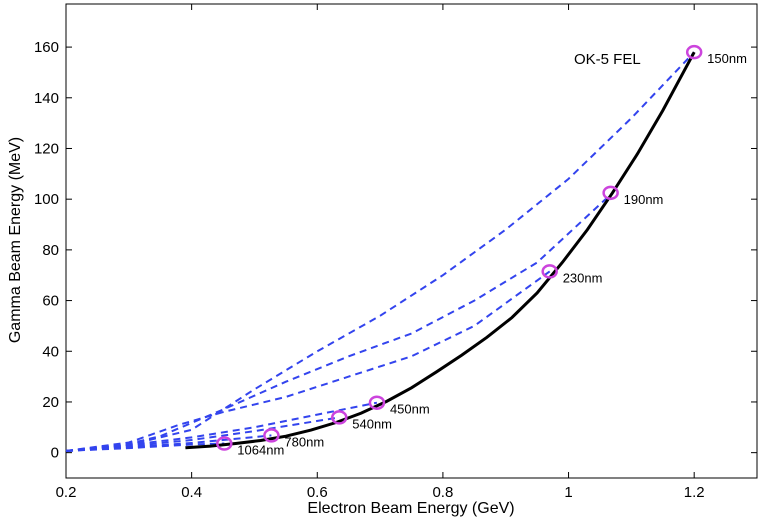  I want to click on y-tick-label: 100, so click(46, 199).